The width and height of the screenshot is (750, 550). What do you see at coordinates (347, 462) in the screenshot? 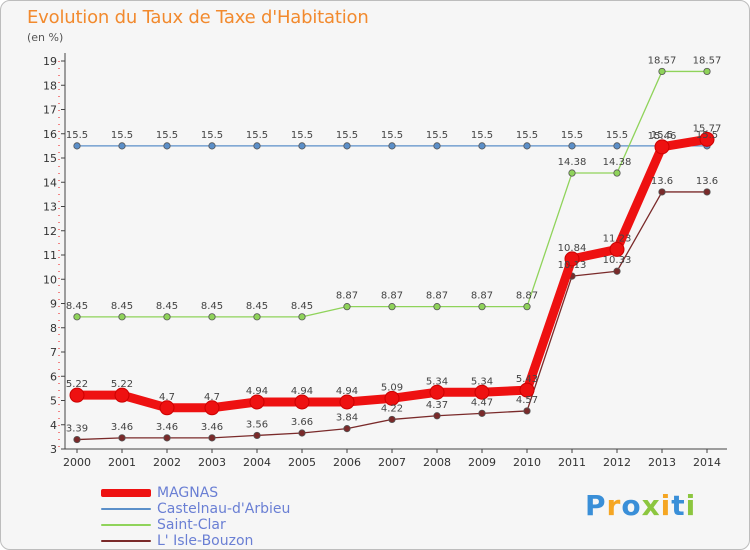
I see `x-tick-label: 2006` at bounding box center [347, 462].